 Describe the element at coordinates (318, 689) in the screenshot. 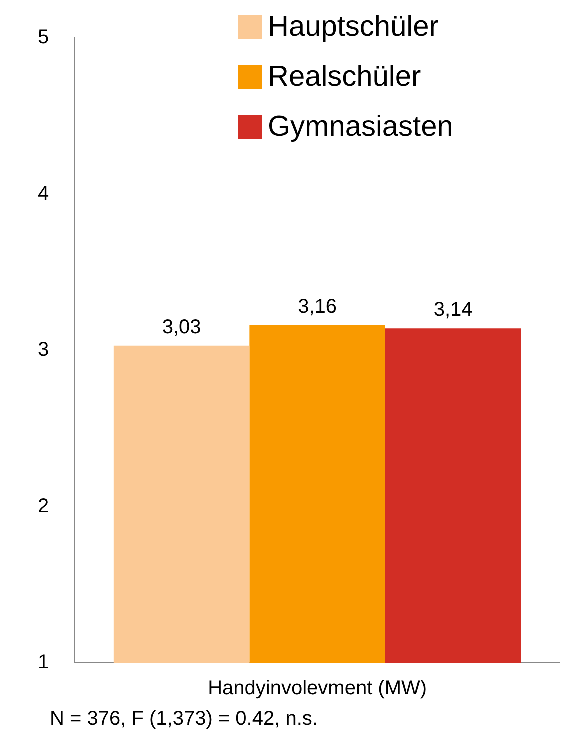

I see `x-axis-title: Handyinvolevment (MW)` at that location.